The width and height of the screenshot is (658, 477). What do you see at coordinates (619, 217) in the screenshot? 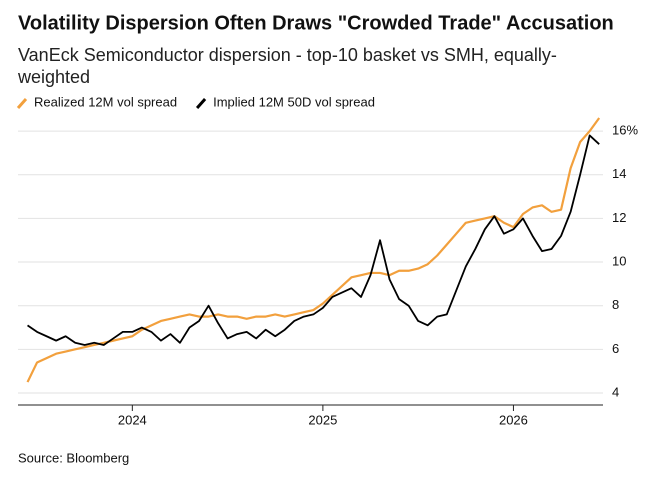
I see `y-tick-label: 12` at bounding box center [619, 217].